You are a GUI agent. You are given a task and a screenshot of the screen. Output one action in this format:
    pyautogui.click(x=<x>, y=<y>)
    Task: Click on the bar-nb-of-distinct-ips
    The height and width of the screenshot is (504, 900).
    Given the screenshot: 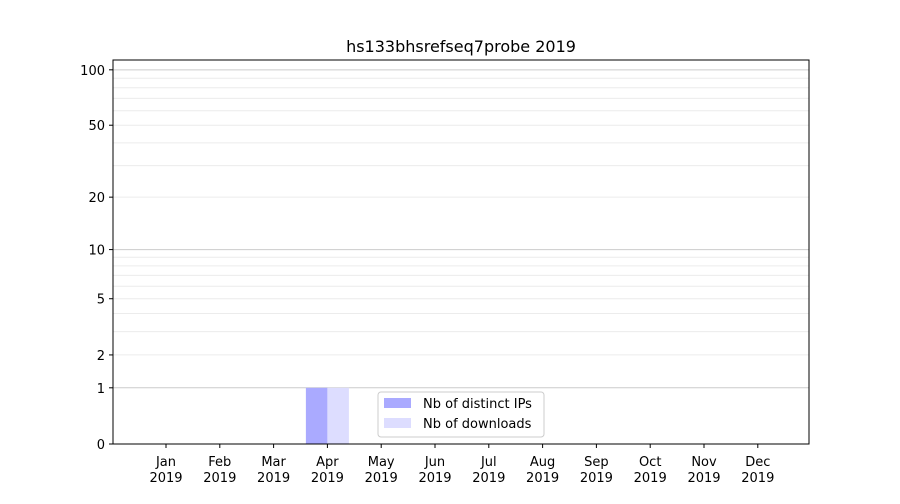 What is the action you would take?
    pyautogui.click(x=316, y=415)
    